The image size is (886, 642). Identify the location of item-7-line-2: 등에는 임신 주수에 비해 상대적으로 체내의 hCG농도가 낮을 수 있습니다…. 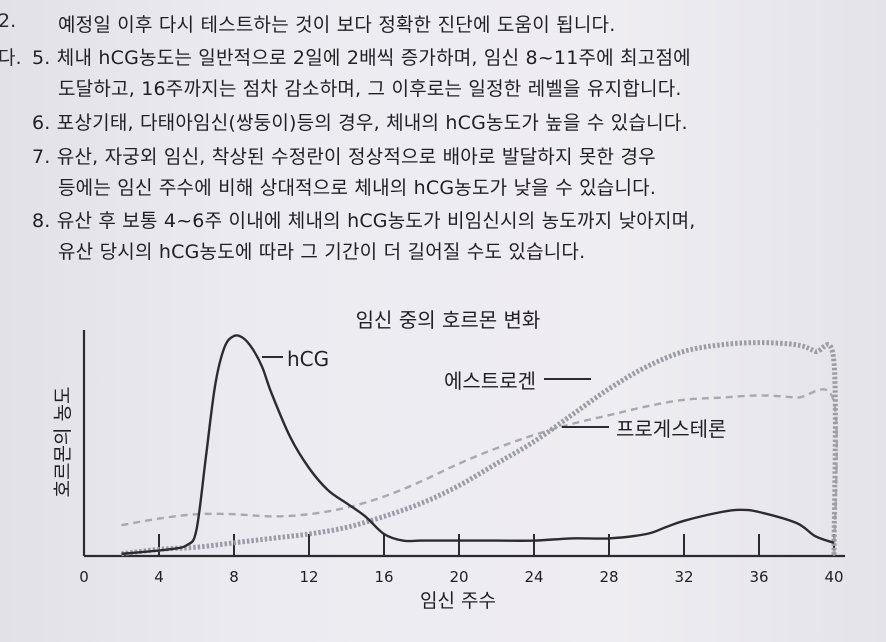
(357, 188).